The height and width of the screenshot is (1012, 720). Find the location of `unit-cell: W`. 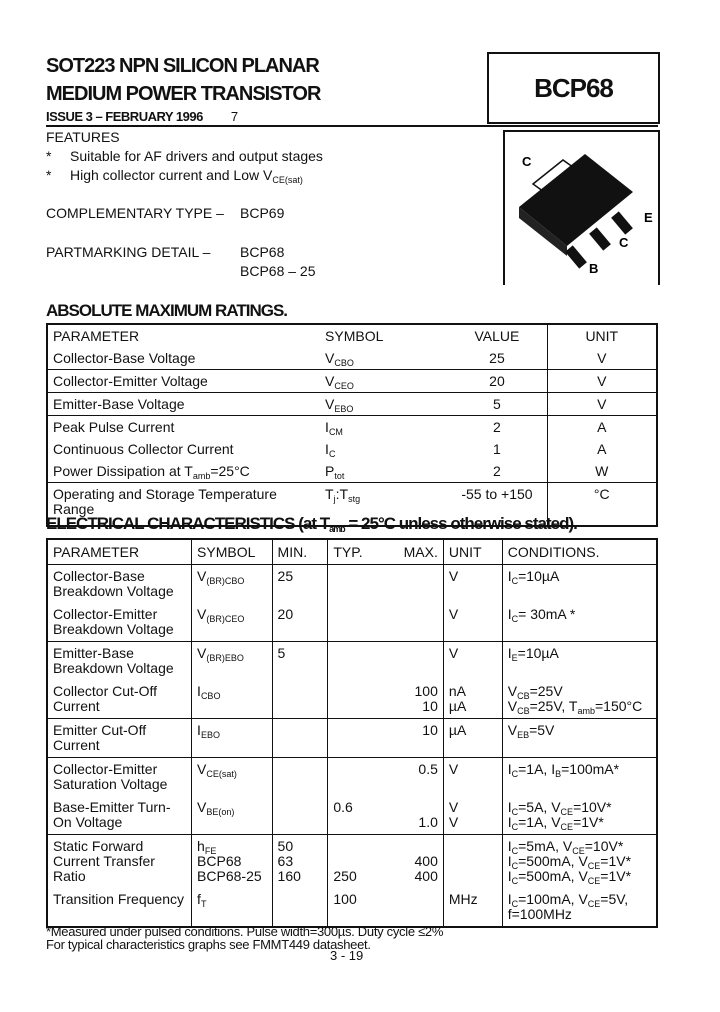

unit-cell: W is located at coordinates (601, 471).